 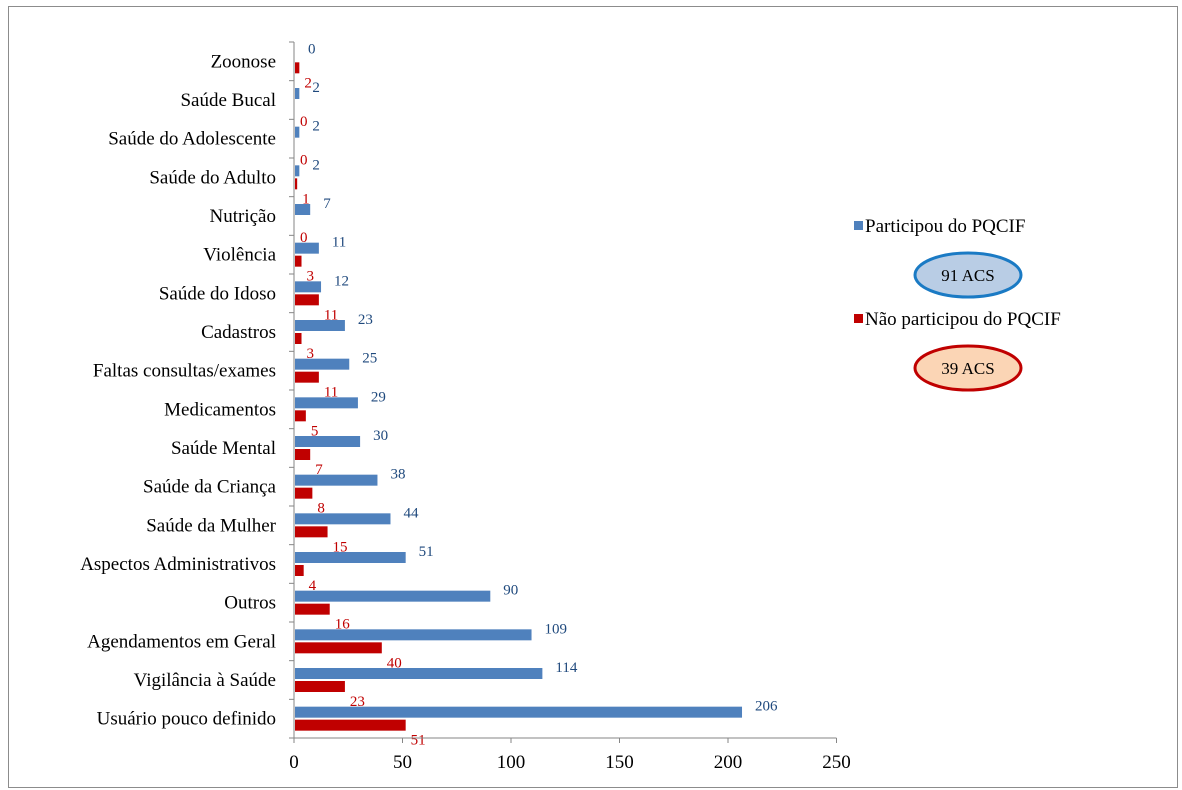 I want to click on acs-ellipse-participou, so click(x=968, y=275).